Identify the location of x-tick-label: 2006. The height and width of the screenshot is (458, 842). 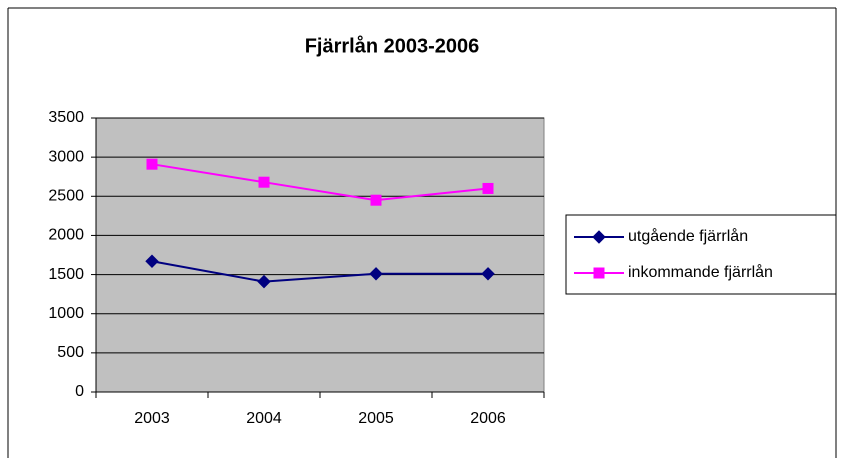
(488, 418).